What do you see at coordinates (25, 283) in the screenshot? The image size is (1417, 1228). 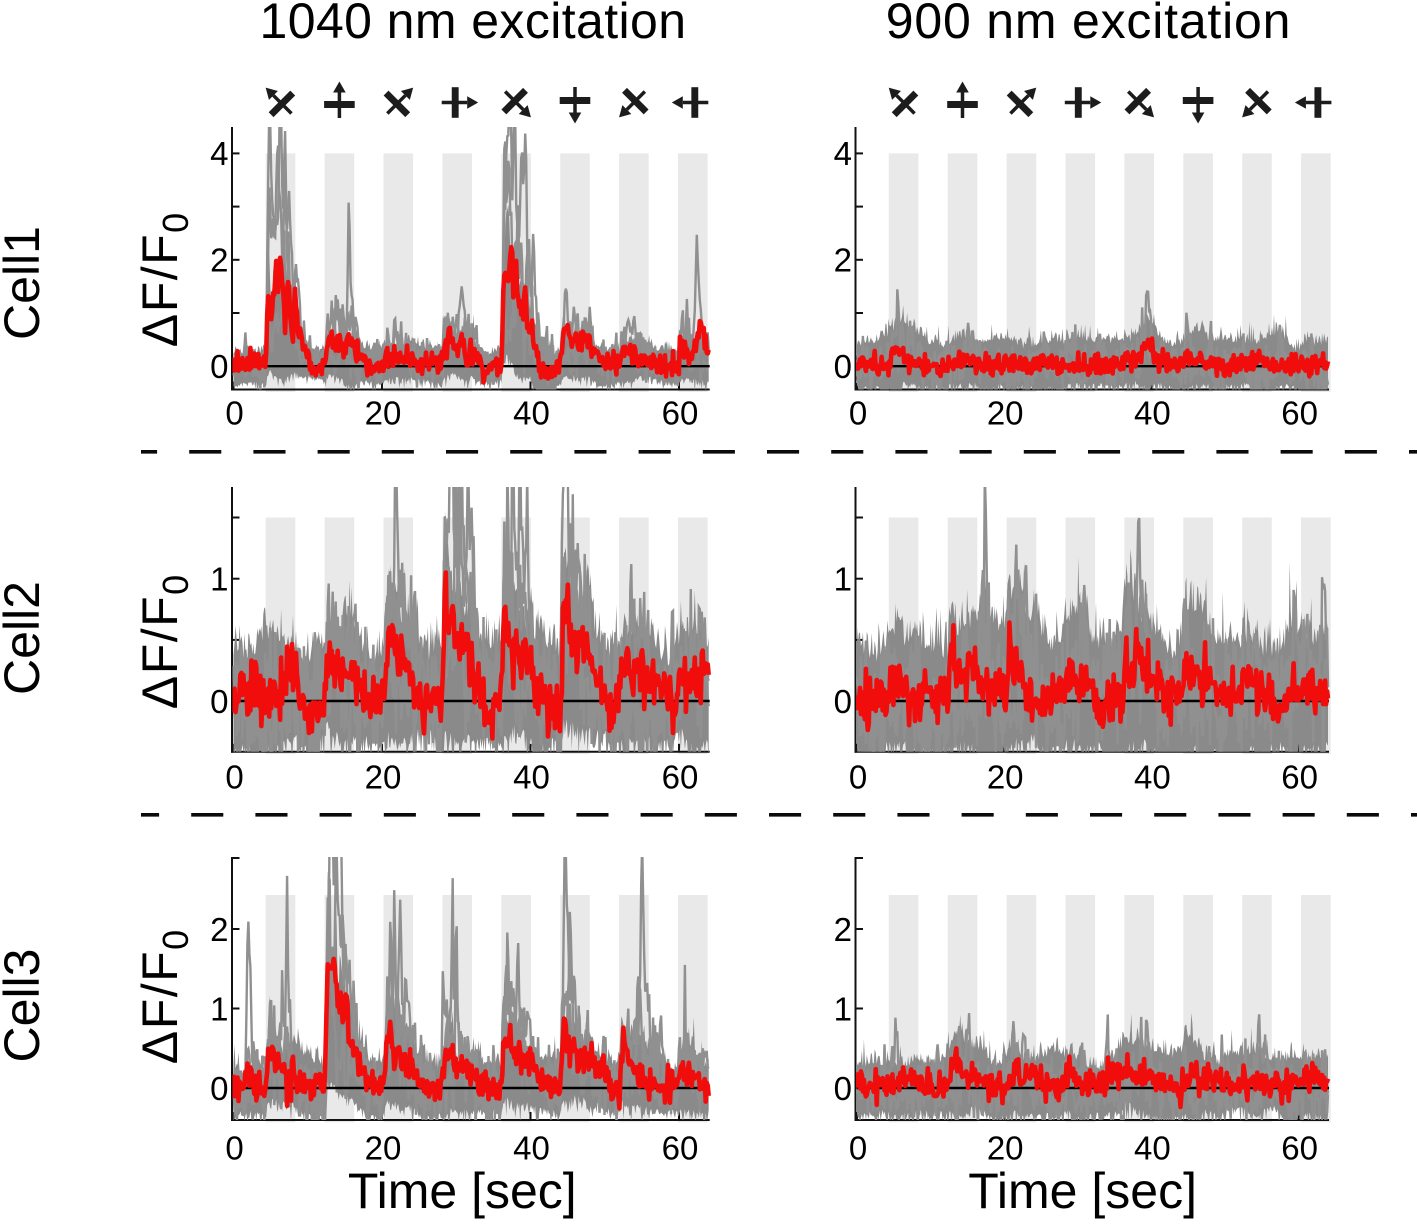 I see `svg-text: Cell1` at bounding box center [25, 283].